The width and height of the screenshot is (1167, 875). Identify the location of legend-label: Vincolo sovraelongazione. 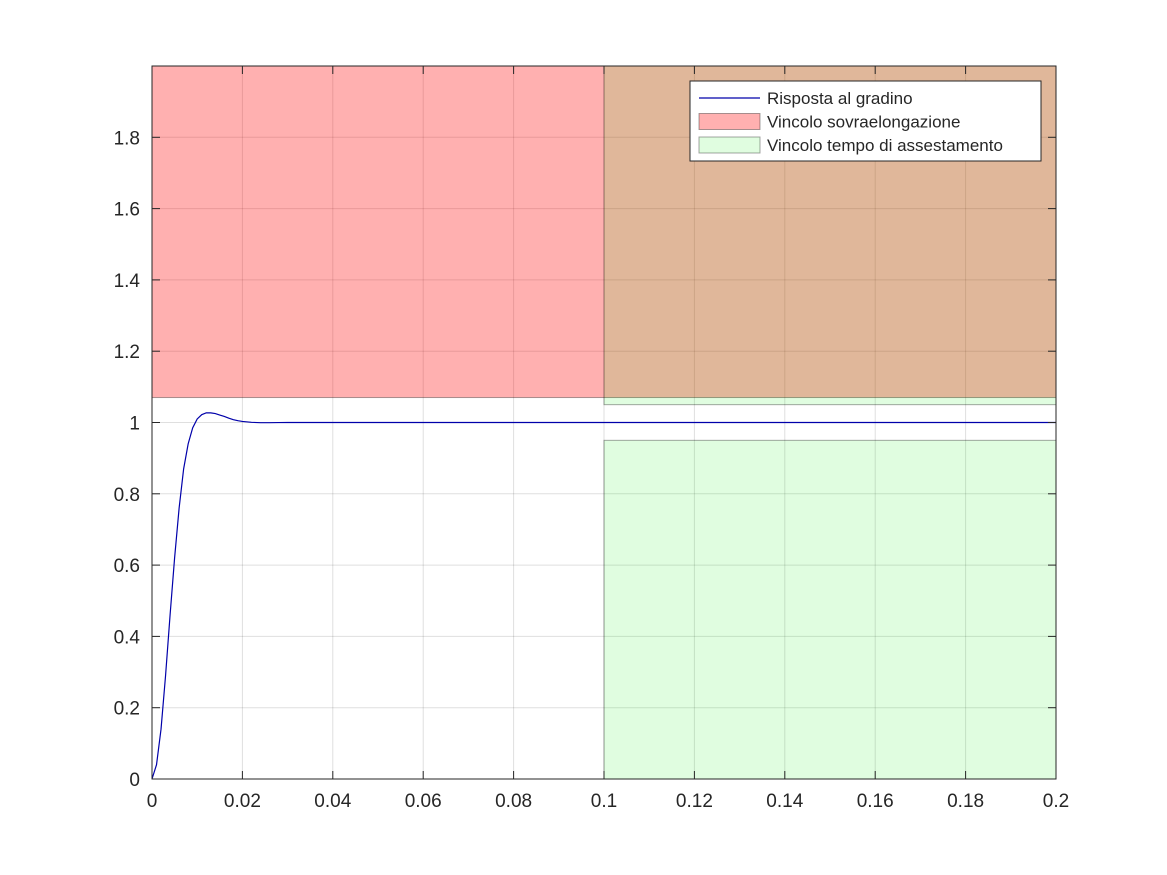
(863, 122).